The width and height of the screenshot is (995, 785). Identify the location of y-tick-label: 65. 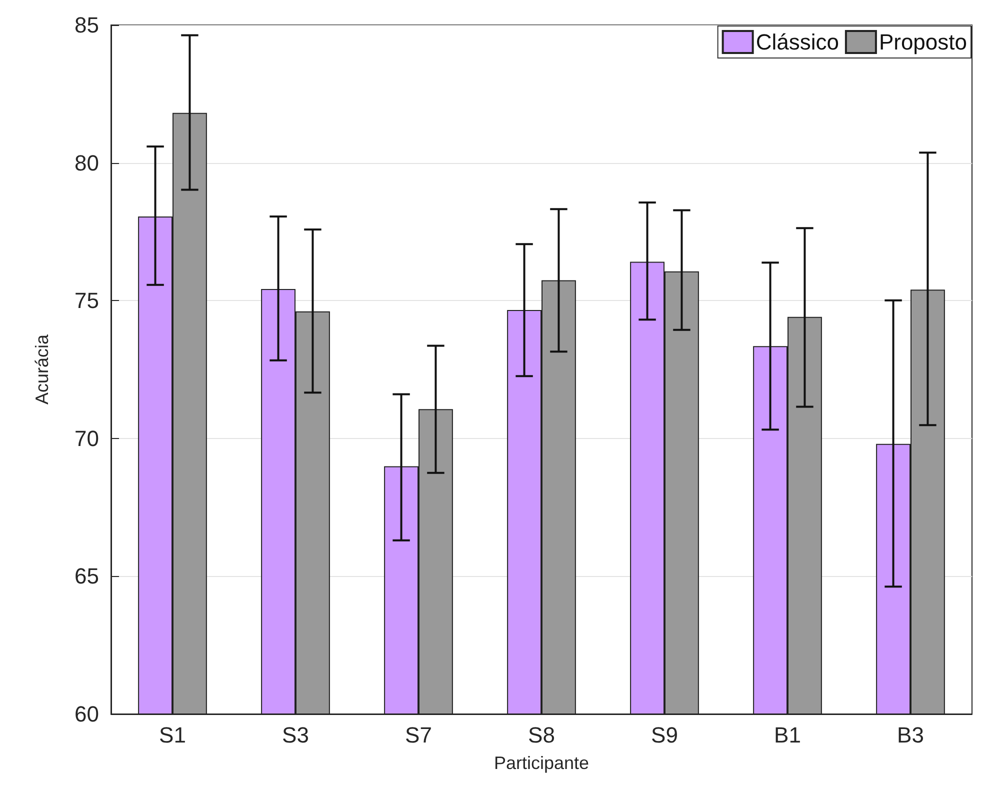
(86, 576).